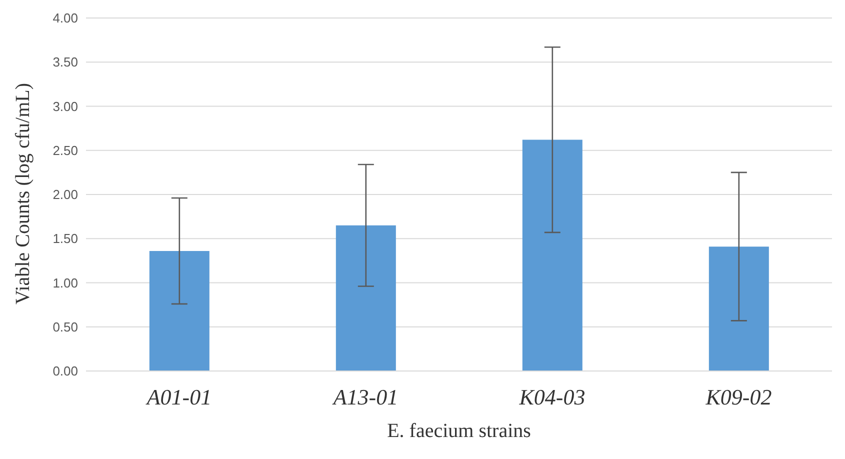 This screenshot has height=459, width=845. Describe the element at coordinates (738, 397) in the screenshot. I see `x-tick-label: K09-02` at that location.